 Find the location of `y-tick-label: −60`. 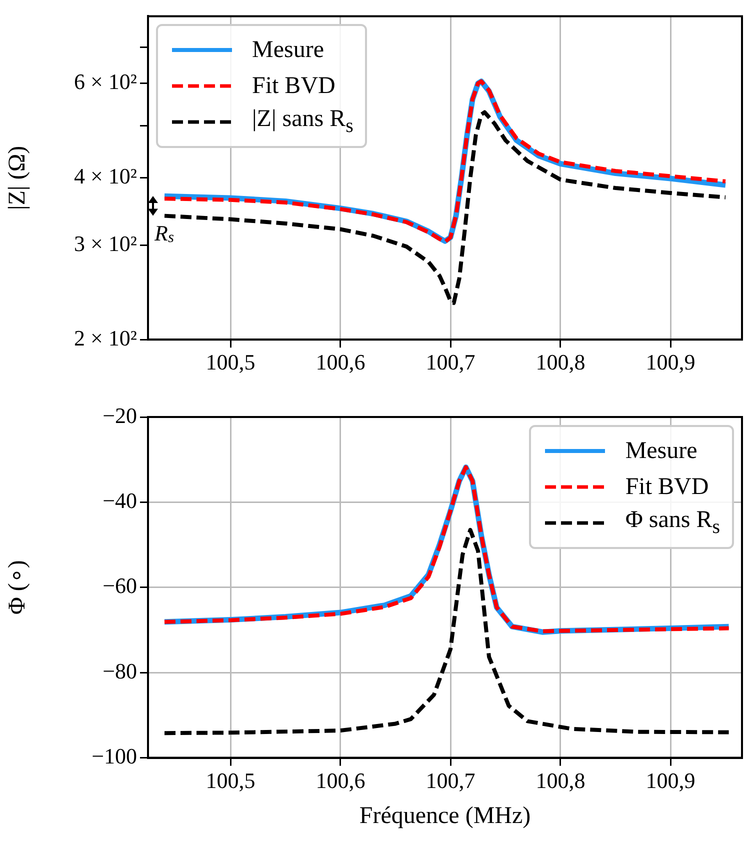

y-tick-label: −60 is located at coordinates (119, 585).